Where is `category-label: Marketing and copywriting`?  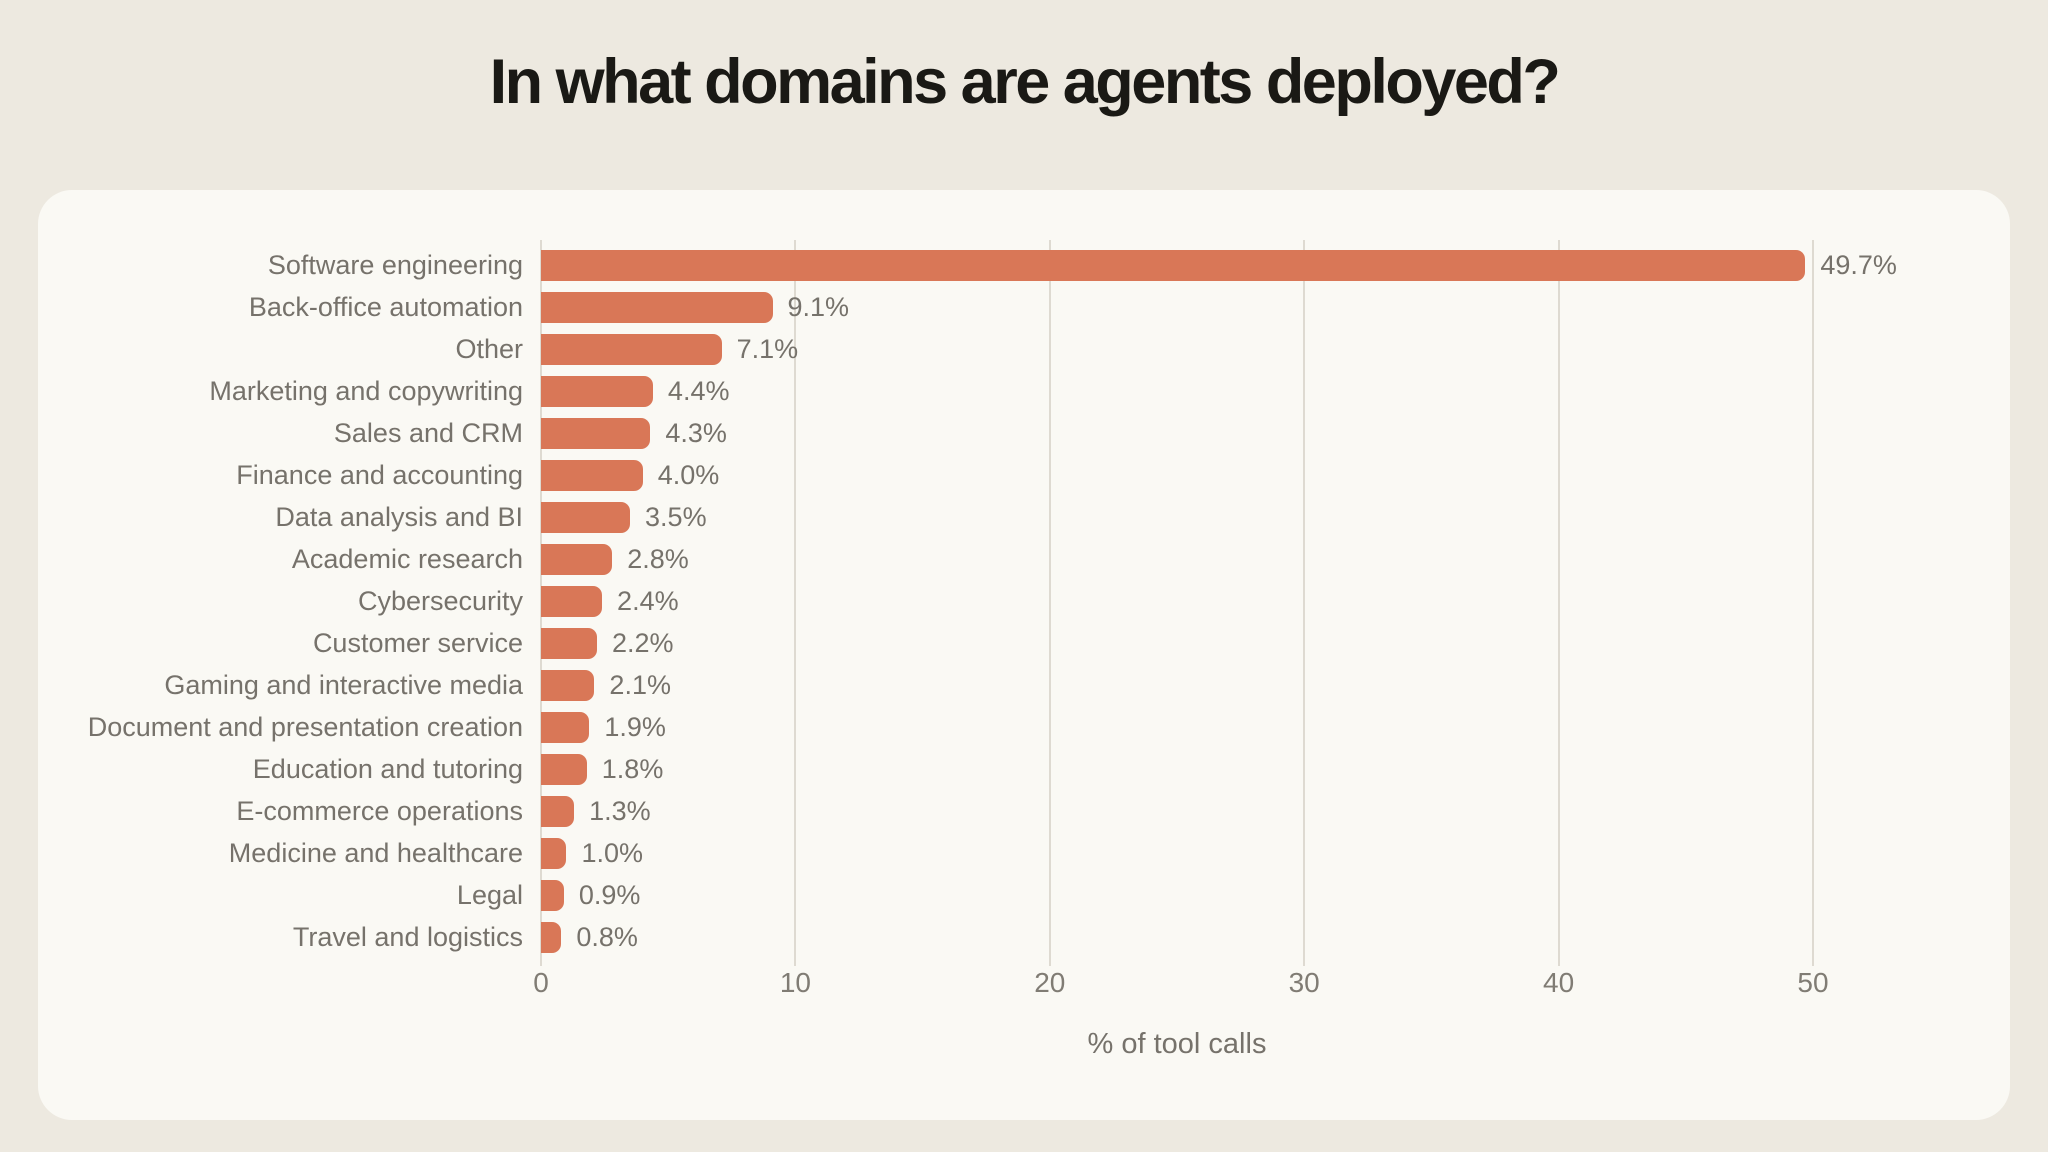 category-label: Marketing and copywriting is located at coordinates (366, 390).